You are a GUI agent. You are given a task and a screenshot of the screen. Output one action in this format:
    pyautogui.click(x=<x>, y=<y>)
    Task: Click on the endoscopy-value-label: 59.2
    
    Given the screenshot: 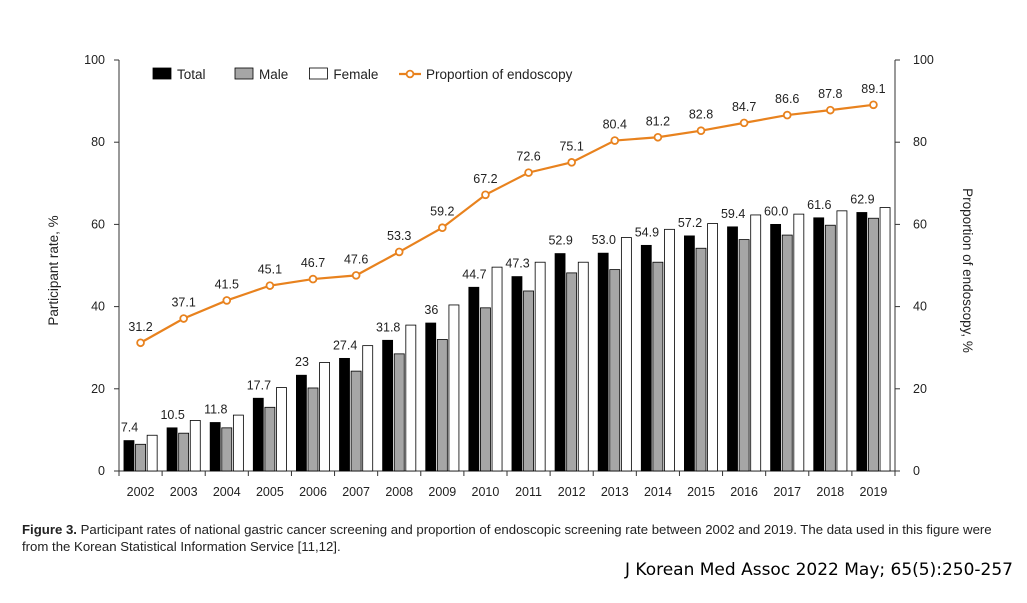 What is the action you would take?
    pyautogui.click(x=442, y=212)
    